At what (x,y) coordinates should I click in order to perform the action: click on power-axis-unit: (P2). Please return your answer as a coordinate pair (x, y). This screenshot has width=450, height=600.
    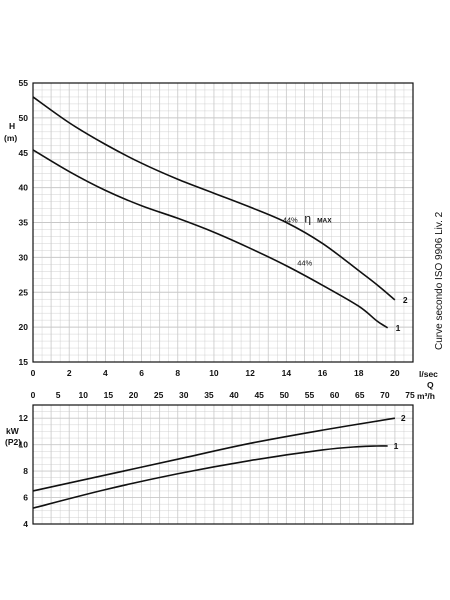
    Looking at the image, I should click on (13, 442).